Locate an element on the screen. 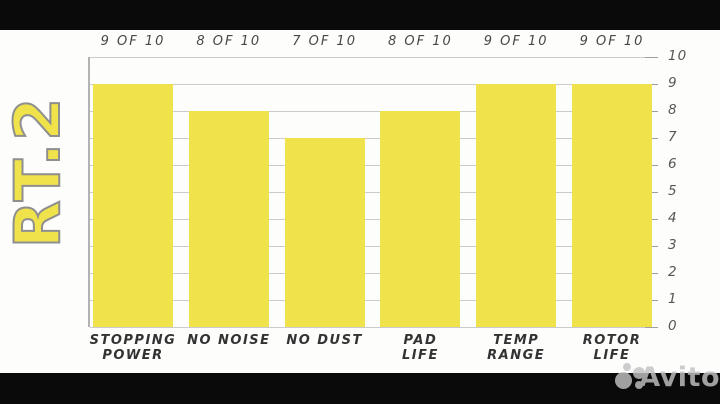 The height and width of the screenshot is (404, 720). y-axis-tick-label: 6 is located at coordinates (673, 164).